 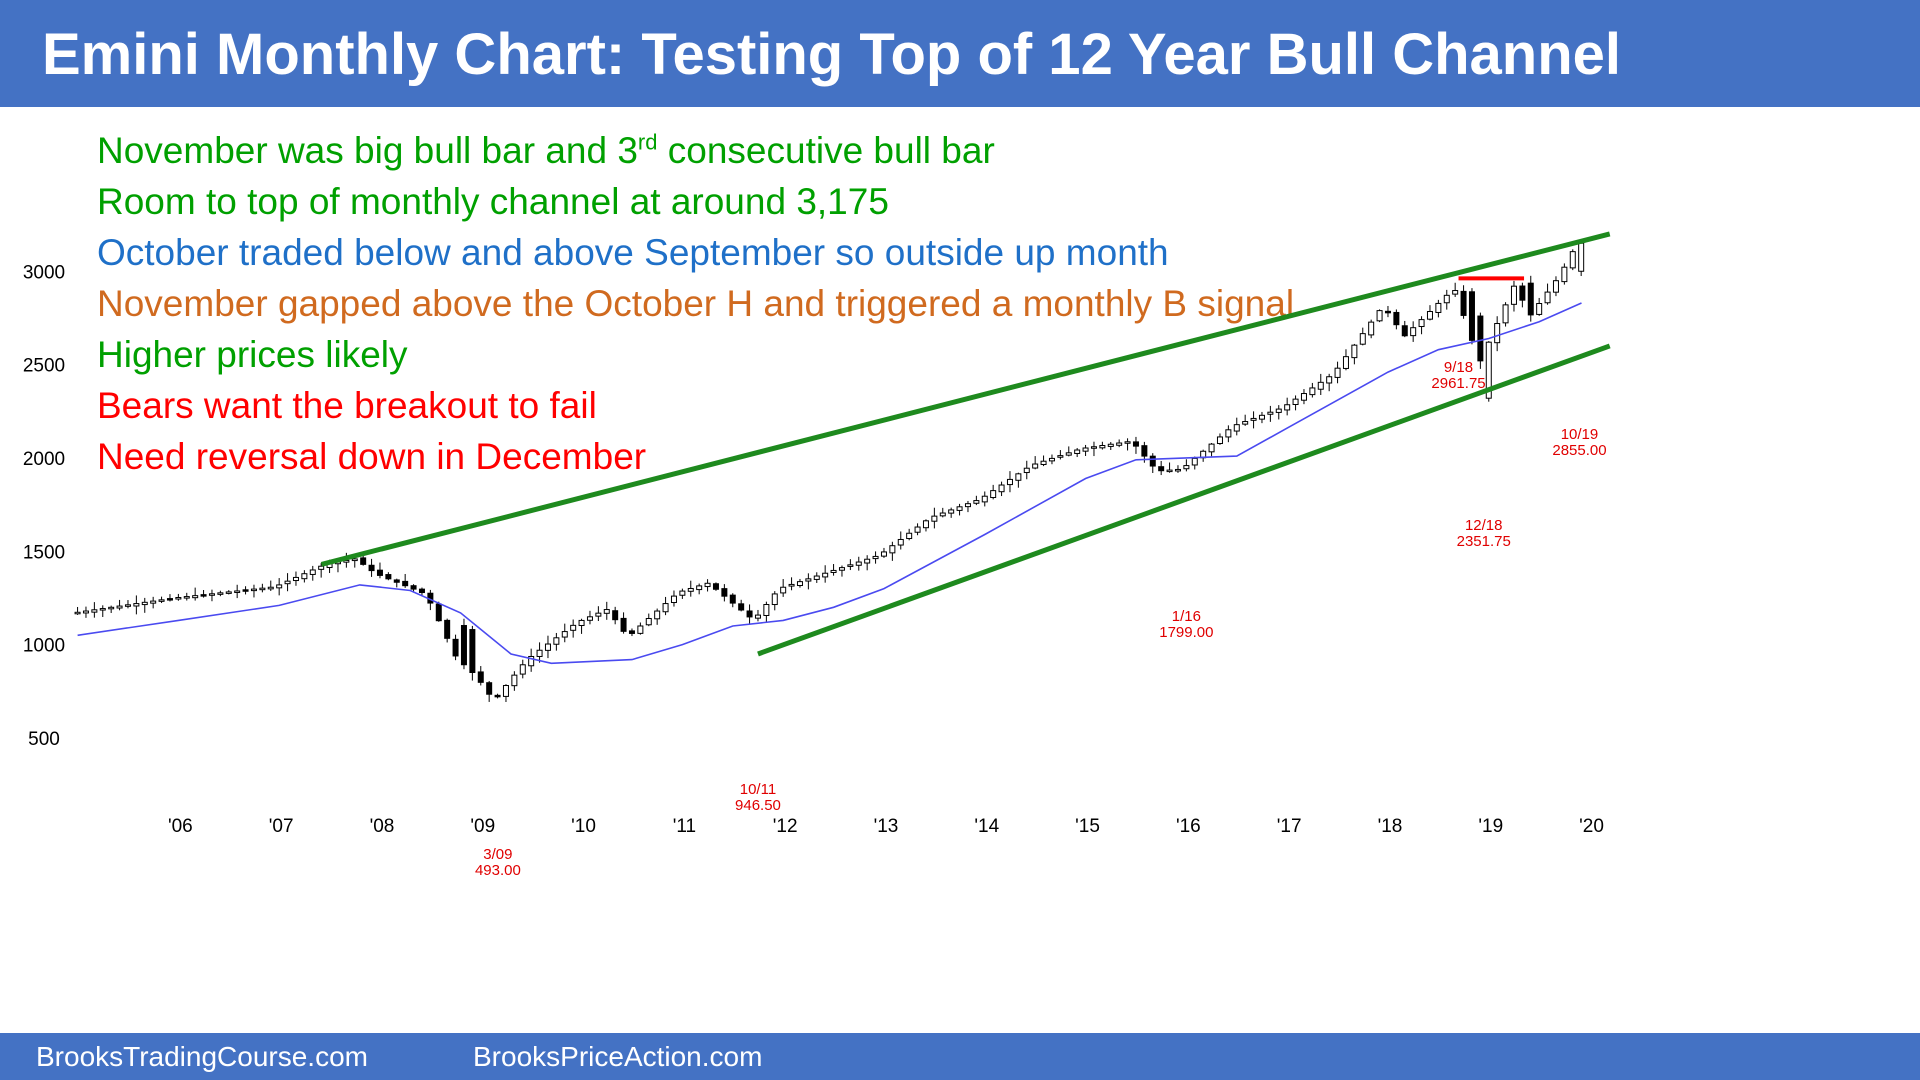 What do you see at coordinates (482, 826) in the screenshot?
I see `x-tick-label: '09` at bounding box center [482, 826].